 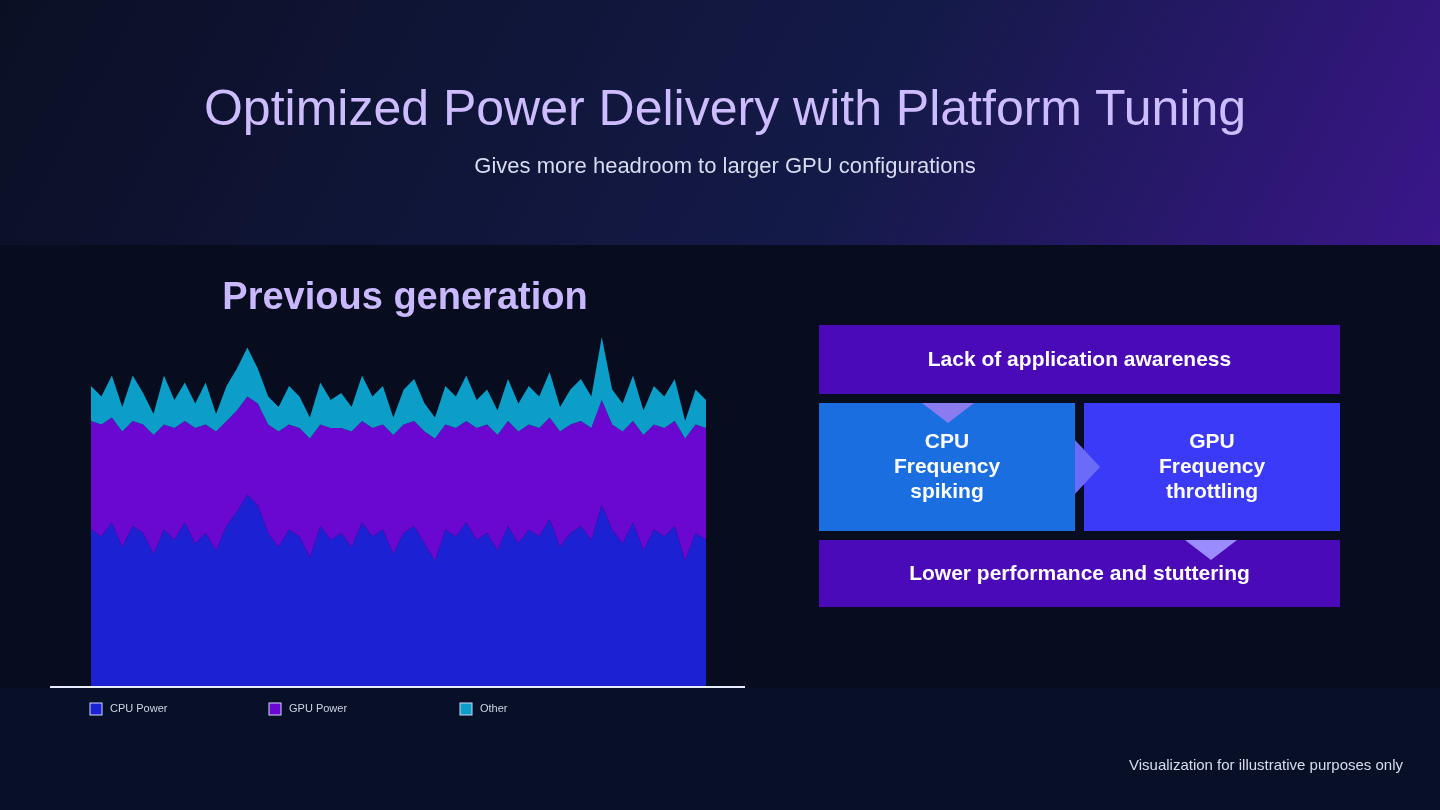 What do you see at coordinates (494, 707) in the screenshot?
I see `legend-label: Other` at bounding box center [494, 707].